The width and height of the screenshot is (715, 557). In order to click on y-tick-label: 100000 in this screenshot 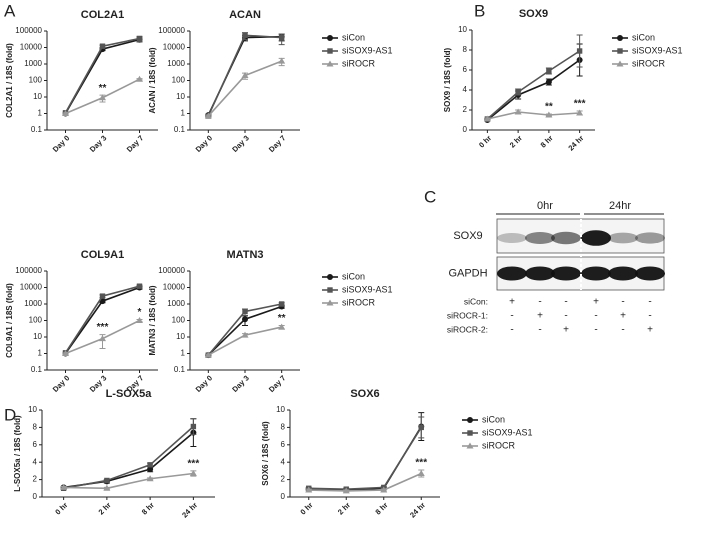, I will do `click(171, 270)`.